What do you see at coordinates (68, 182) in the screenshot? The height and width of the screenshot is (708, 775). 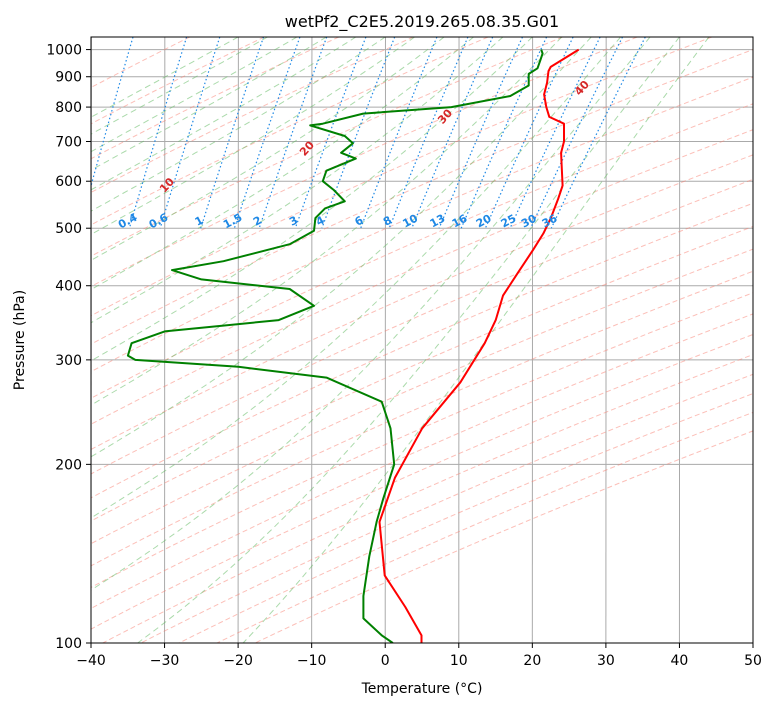 I see `y-tick-label: 600` at bounding box center [68, 182].